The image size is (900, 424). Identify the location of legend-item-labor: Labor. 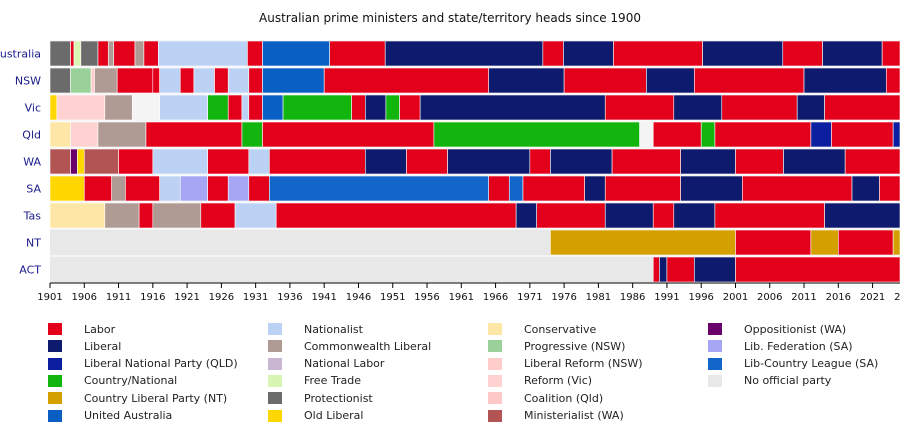
(81, 329).